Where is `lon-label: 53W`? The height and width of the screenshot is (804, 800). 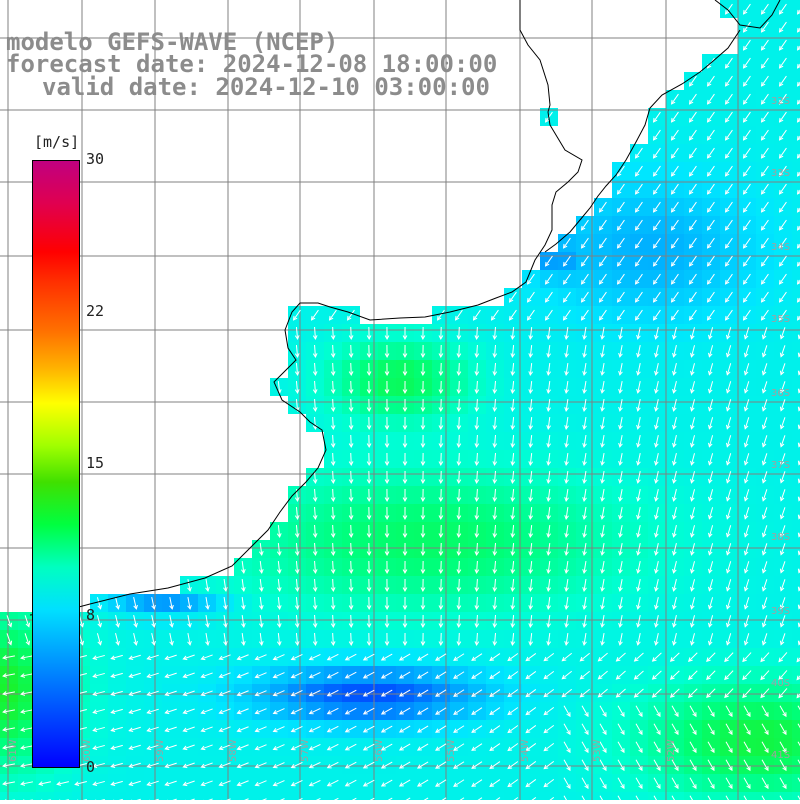 lon-label: 53W is located at coordinates (597, 750).